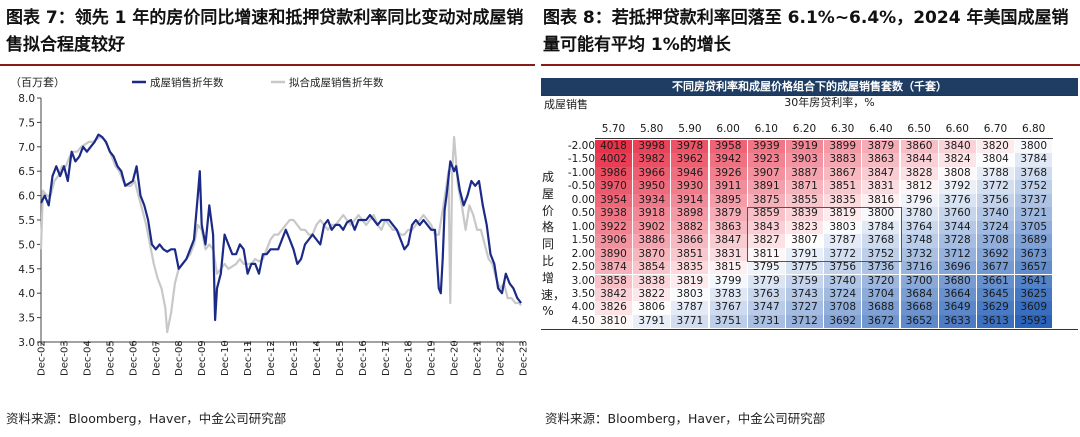 The image size is (1080, 437). Describe the element at coordinates (728, 254) in the screenshot. I see `table-cell: 3831` at that location.